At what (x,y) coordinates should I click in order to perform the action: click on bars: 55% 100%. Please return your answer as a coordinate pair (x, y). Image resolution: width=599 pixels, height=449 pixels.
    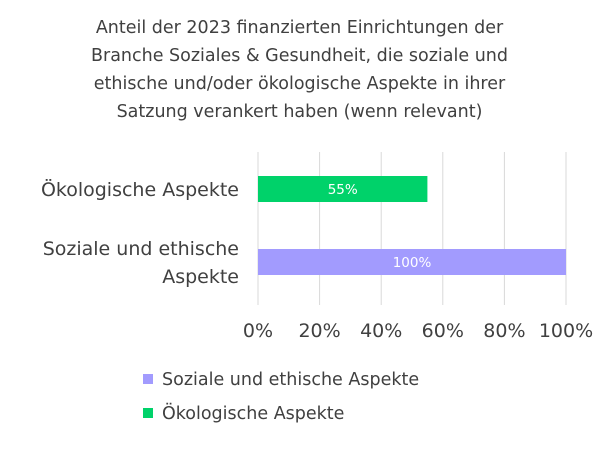
    Looking at the image, I should click on (412, 225).